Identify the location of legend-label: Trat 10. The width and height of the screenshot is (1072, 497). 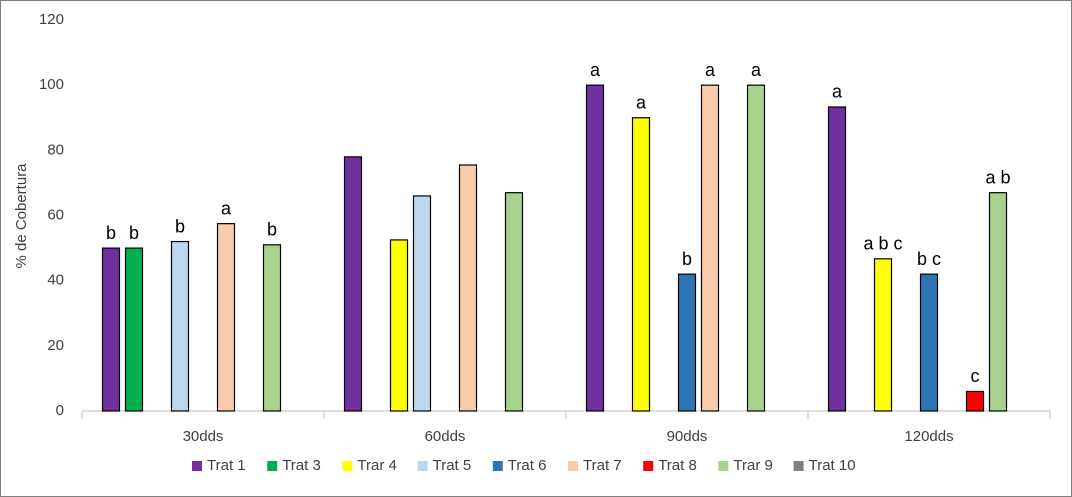
(832, 465).